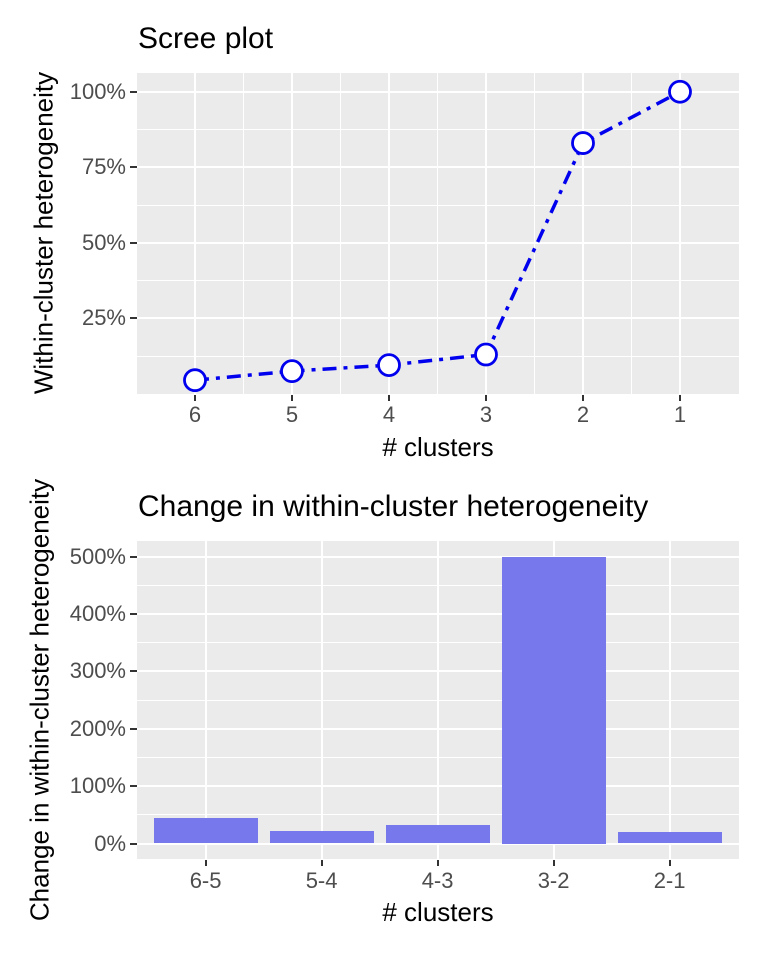  What do you see at coordinates (103, 318) in the screenshot?
I see `y-tick-label: 25%` at bounding box center [103, 318].